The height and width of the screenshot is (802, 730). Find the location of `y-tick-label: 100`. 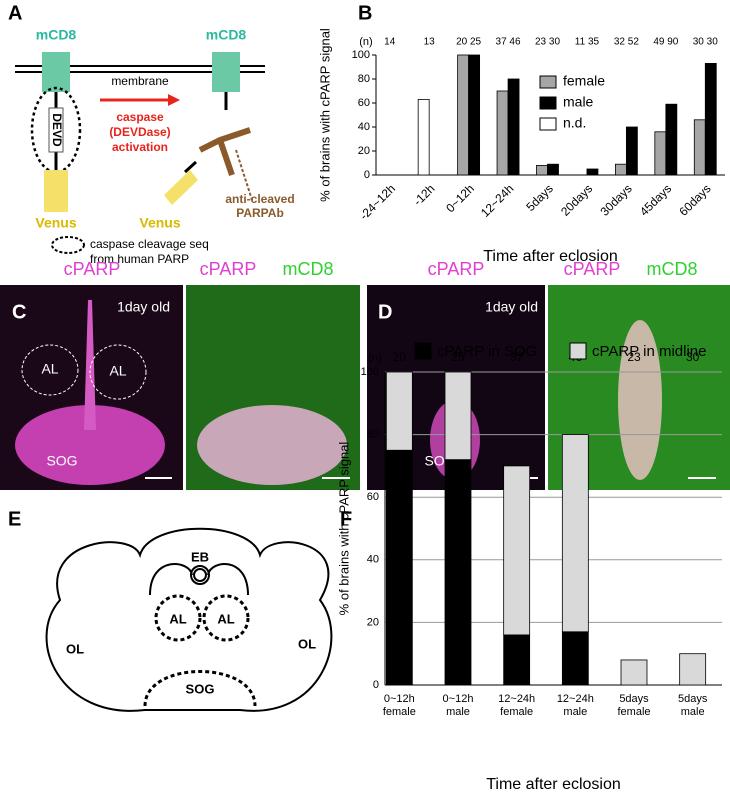

y-tick-label: 100 is located at coordinates (361, 55).